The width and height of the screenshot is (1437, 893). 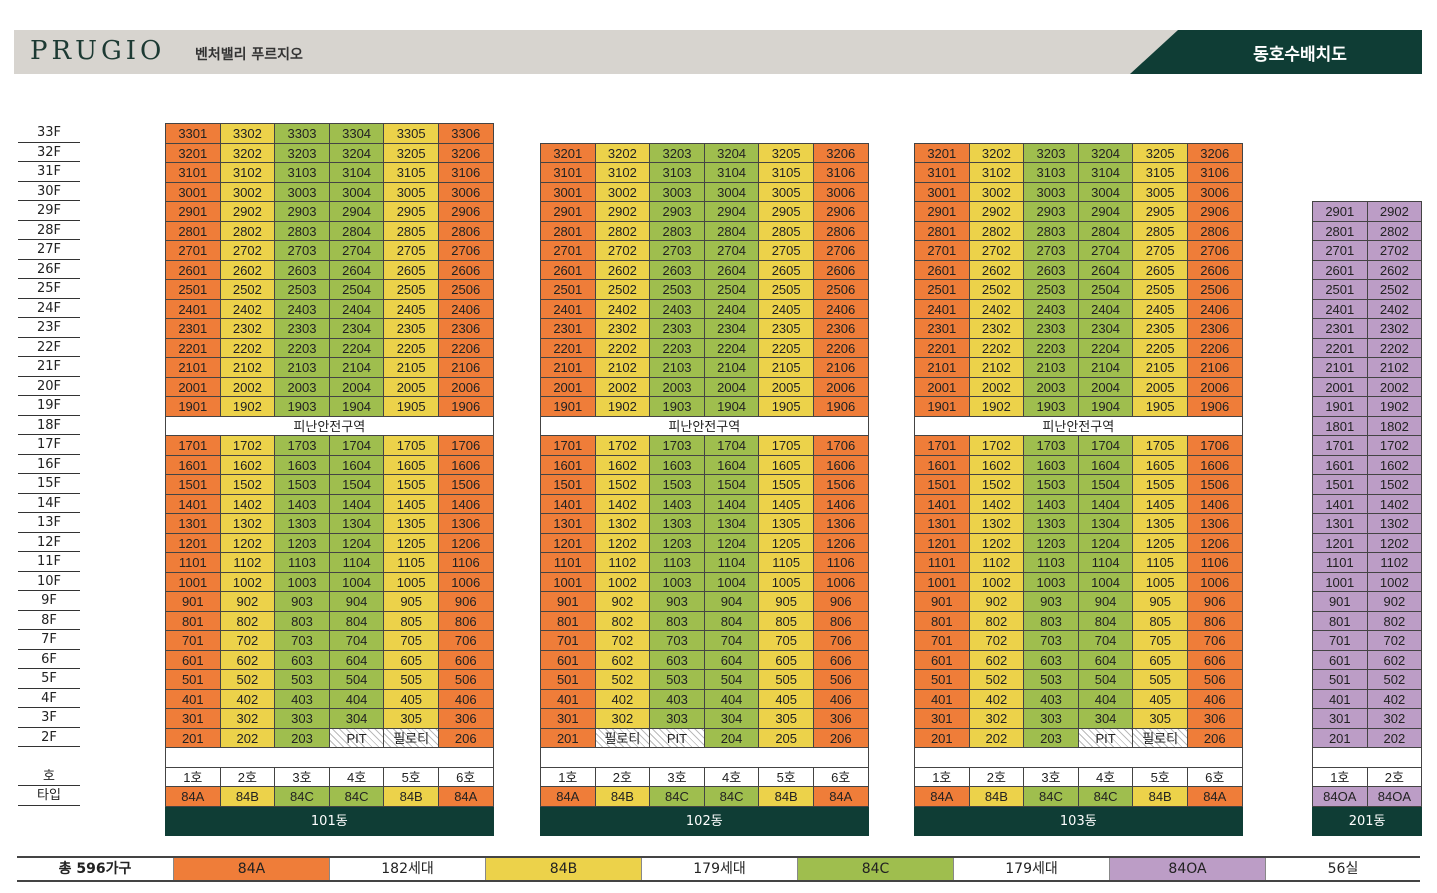 I want to click on unit-cell: 2504, so click(x=357, y=290).